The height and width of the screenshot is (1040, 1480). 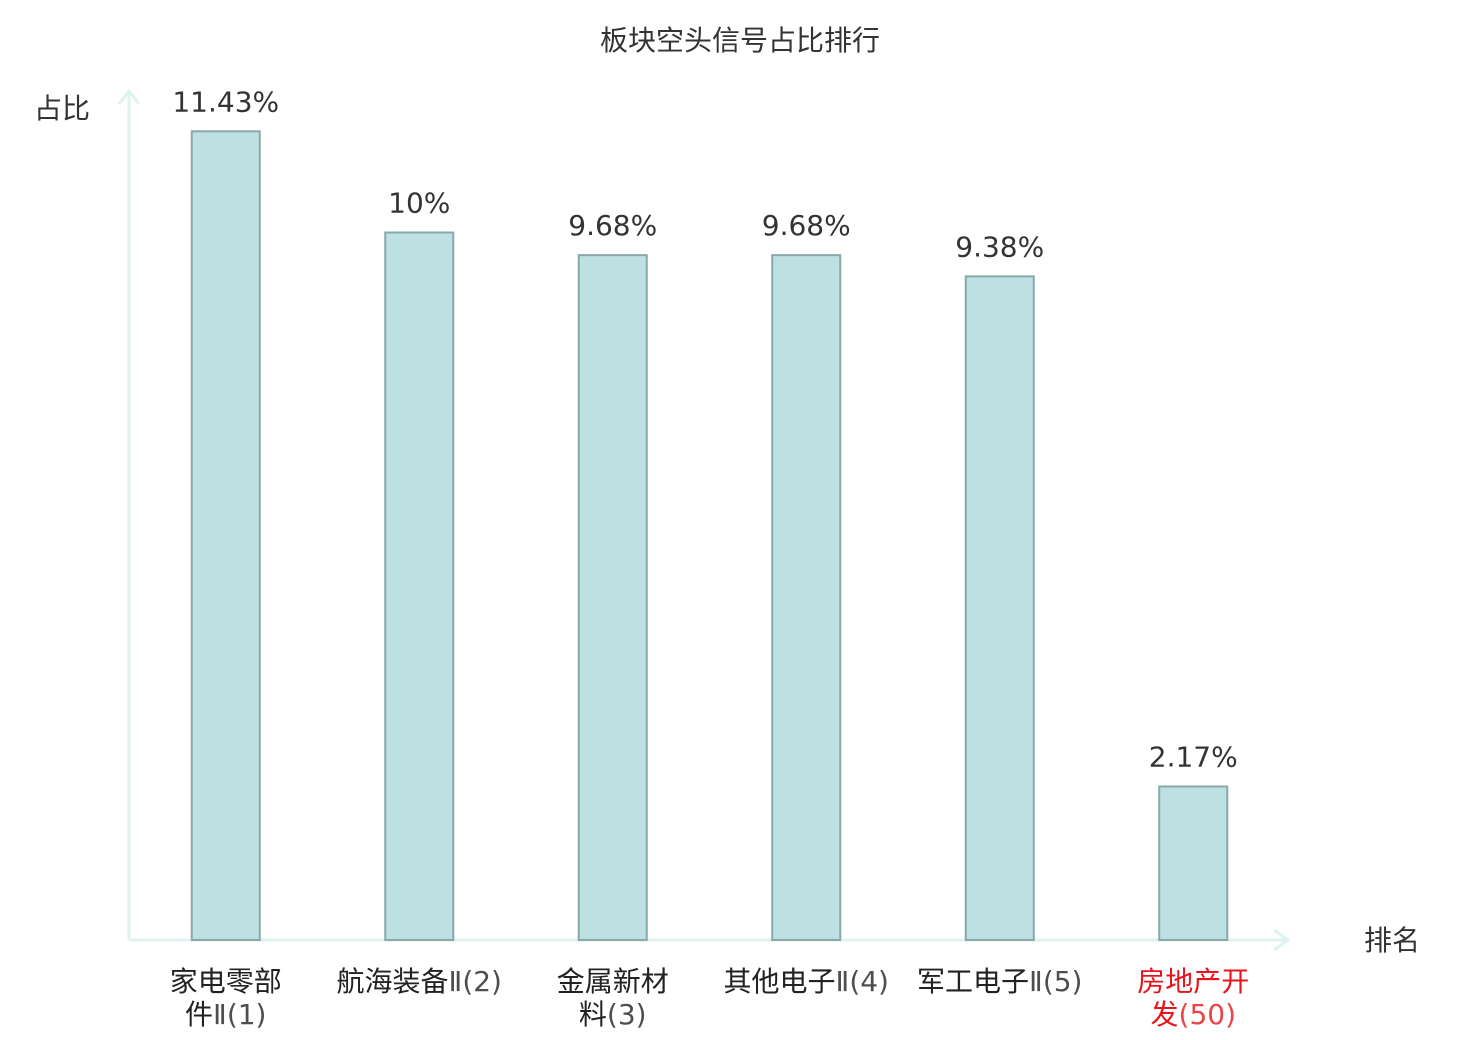 I want to click on x-tick-label: 家电零部件Ⅱ(1), so click(x=226, y=998).